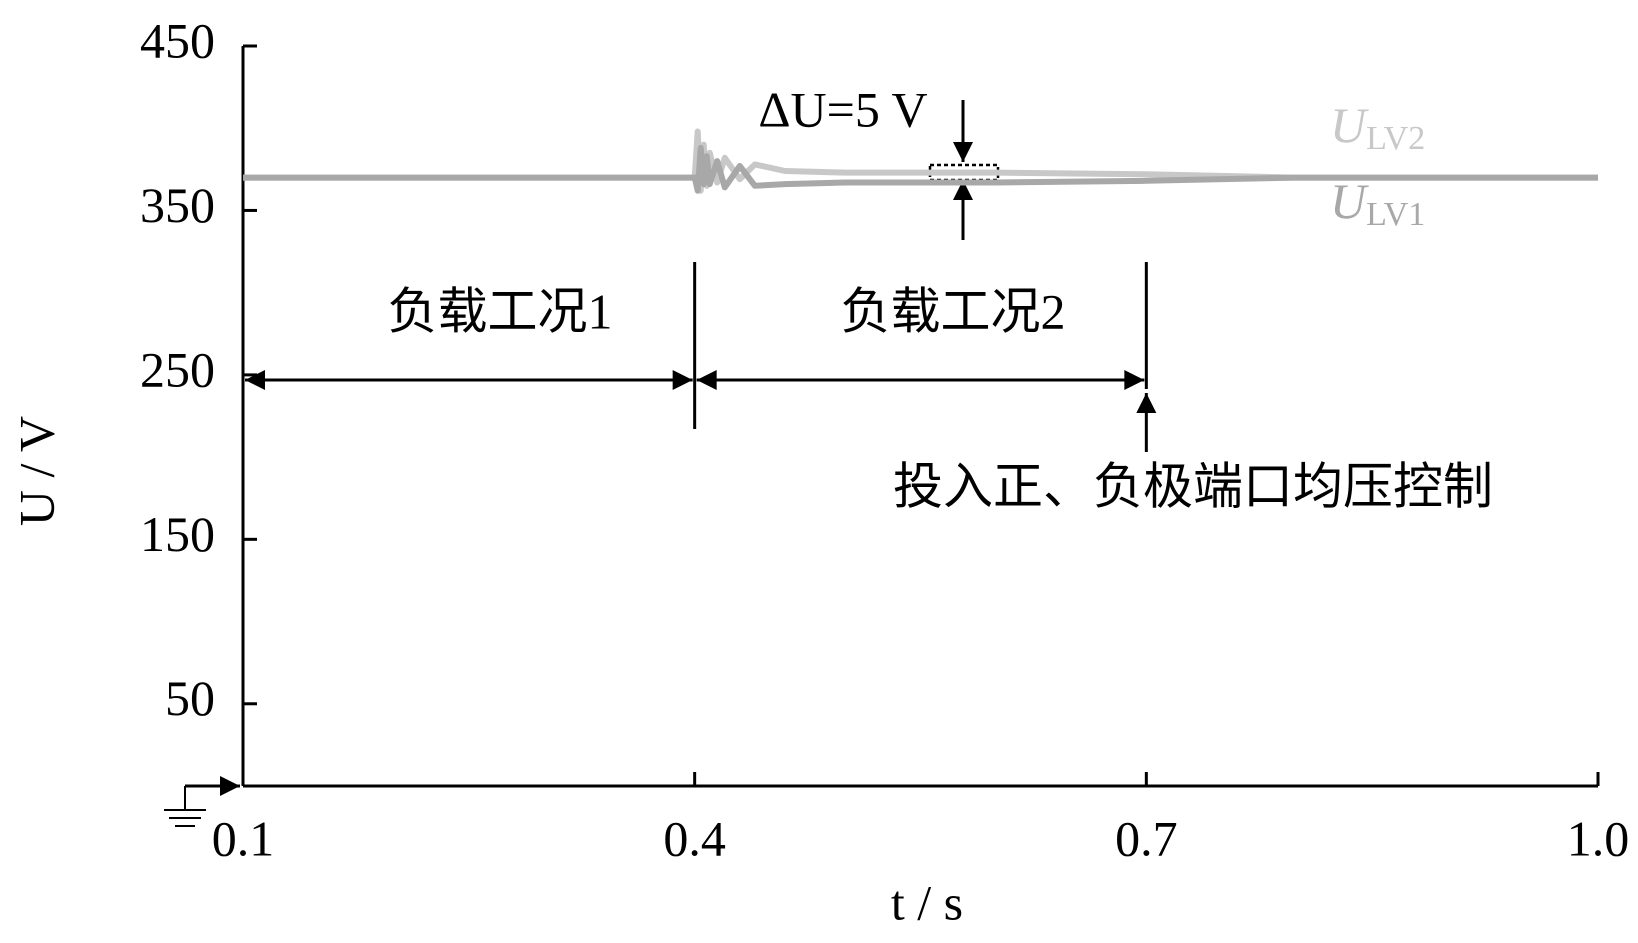  Describe the element at coordinates (927, 902) in the screenshot. I see `x-axis-title: t / s` at that location.